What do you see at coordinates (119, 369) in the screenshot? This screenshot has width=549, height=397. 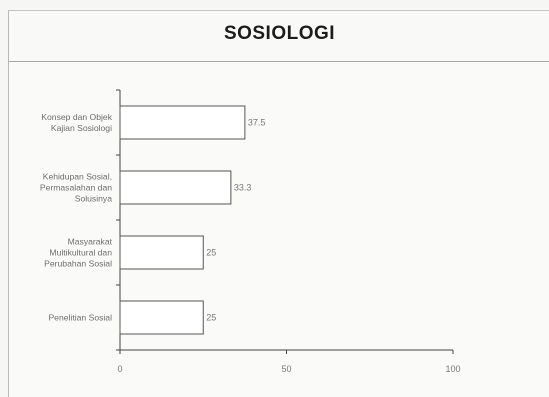 I see `x-tick-label: 0` at bounding box center [119, 369].